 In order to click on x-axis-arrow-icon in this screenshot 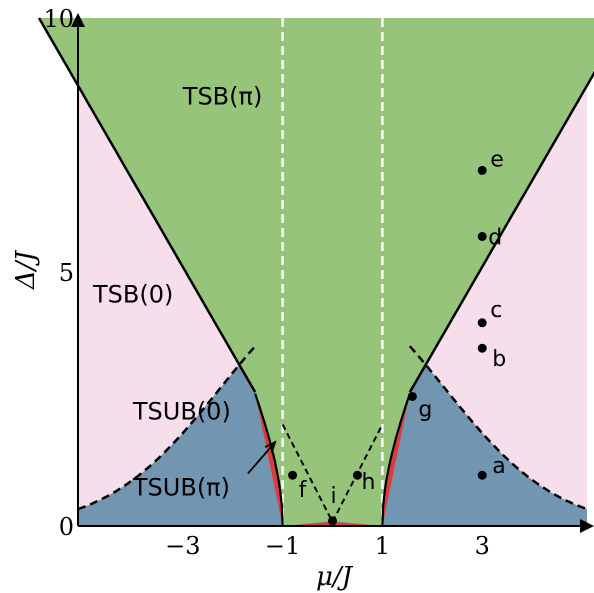, I will do `click(587, 526)`.